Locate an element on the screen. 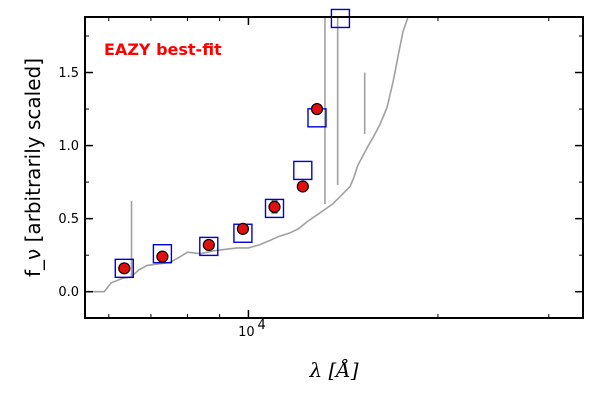 This screenshot has width=600, height=400. y-tick-label: 1.5 is located at coordinates (68, 73).